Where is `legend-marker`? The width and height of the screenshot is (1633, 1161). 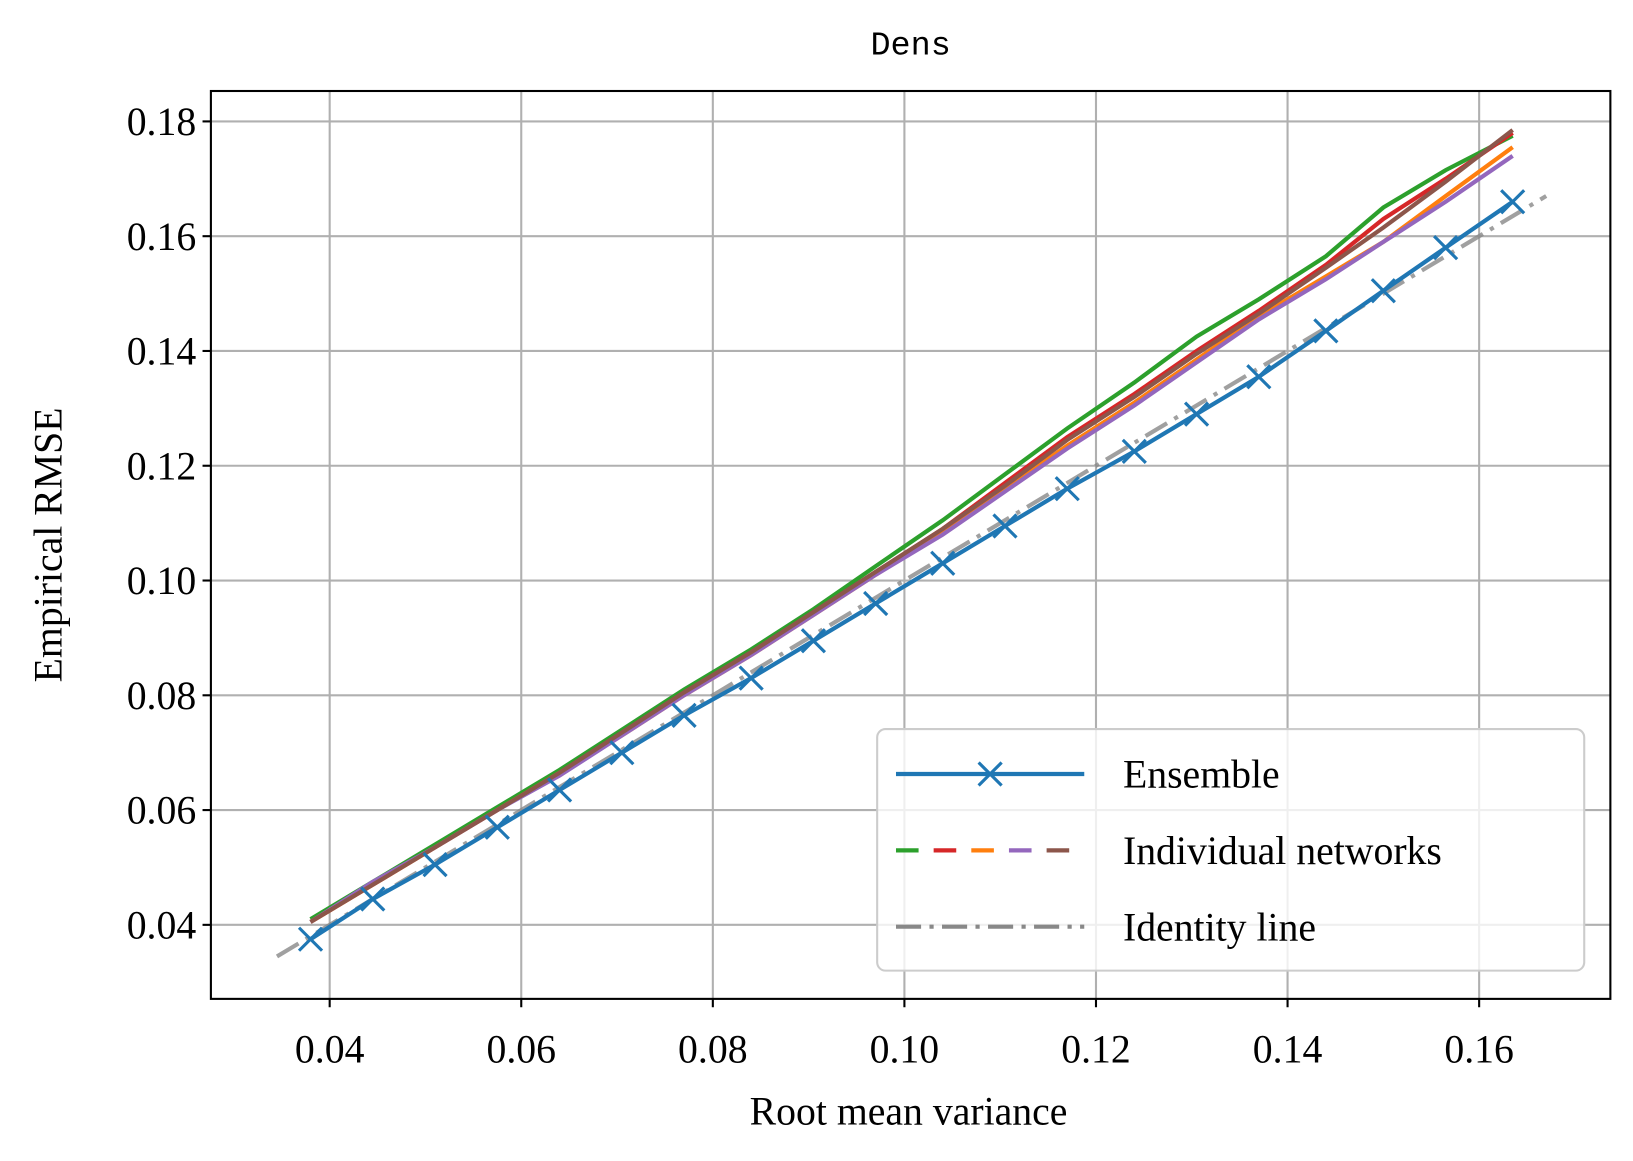 legend-marker is located at coordinates (990, 774).